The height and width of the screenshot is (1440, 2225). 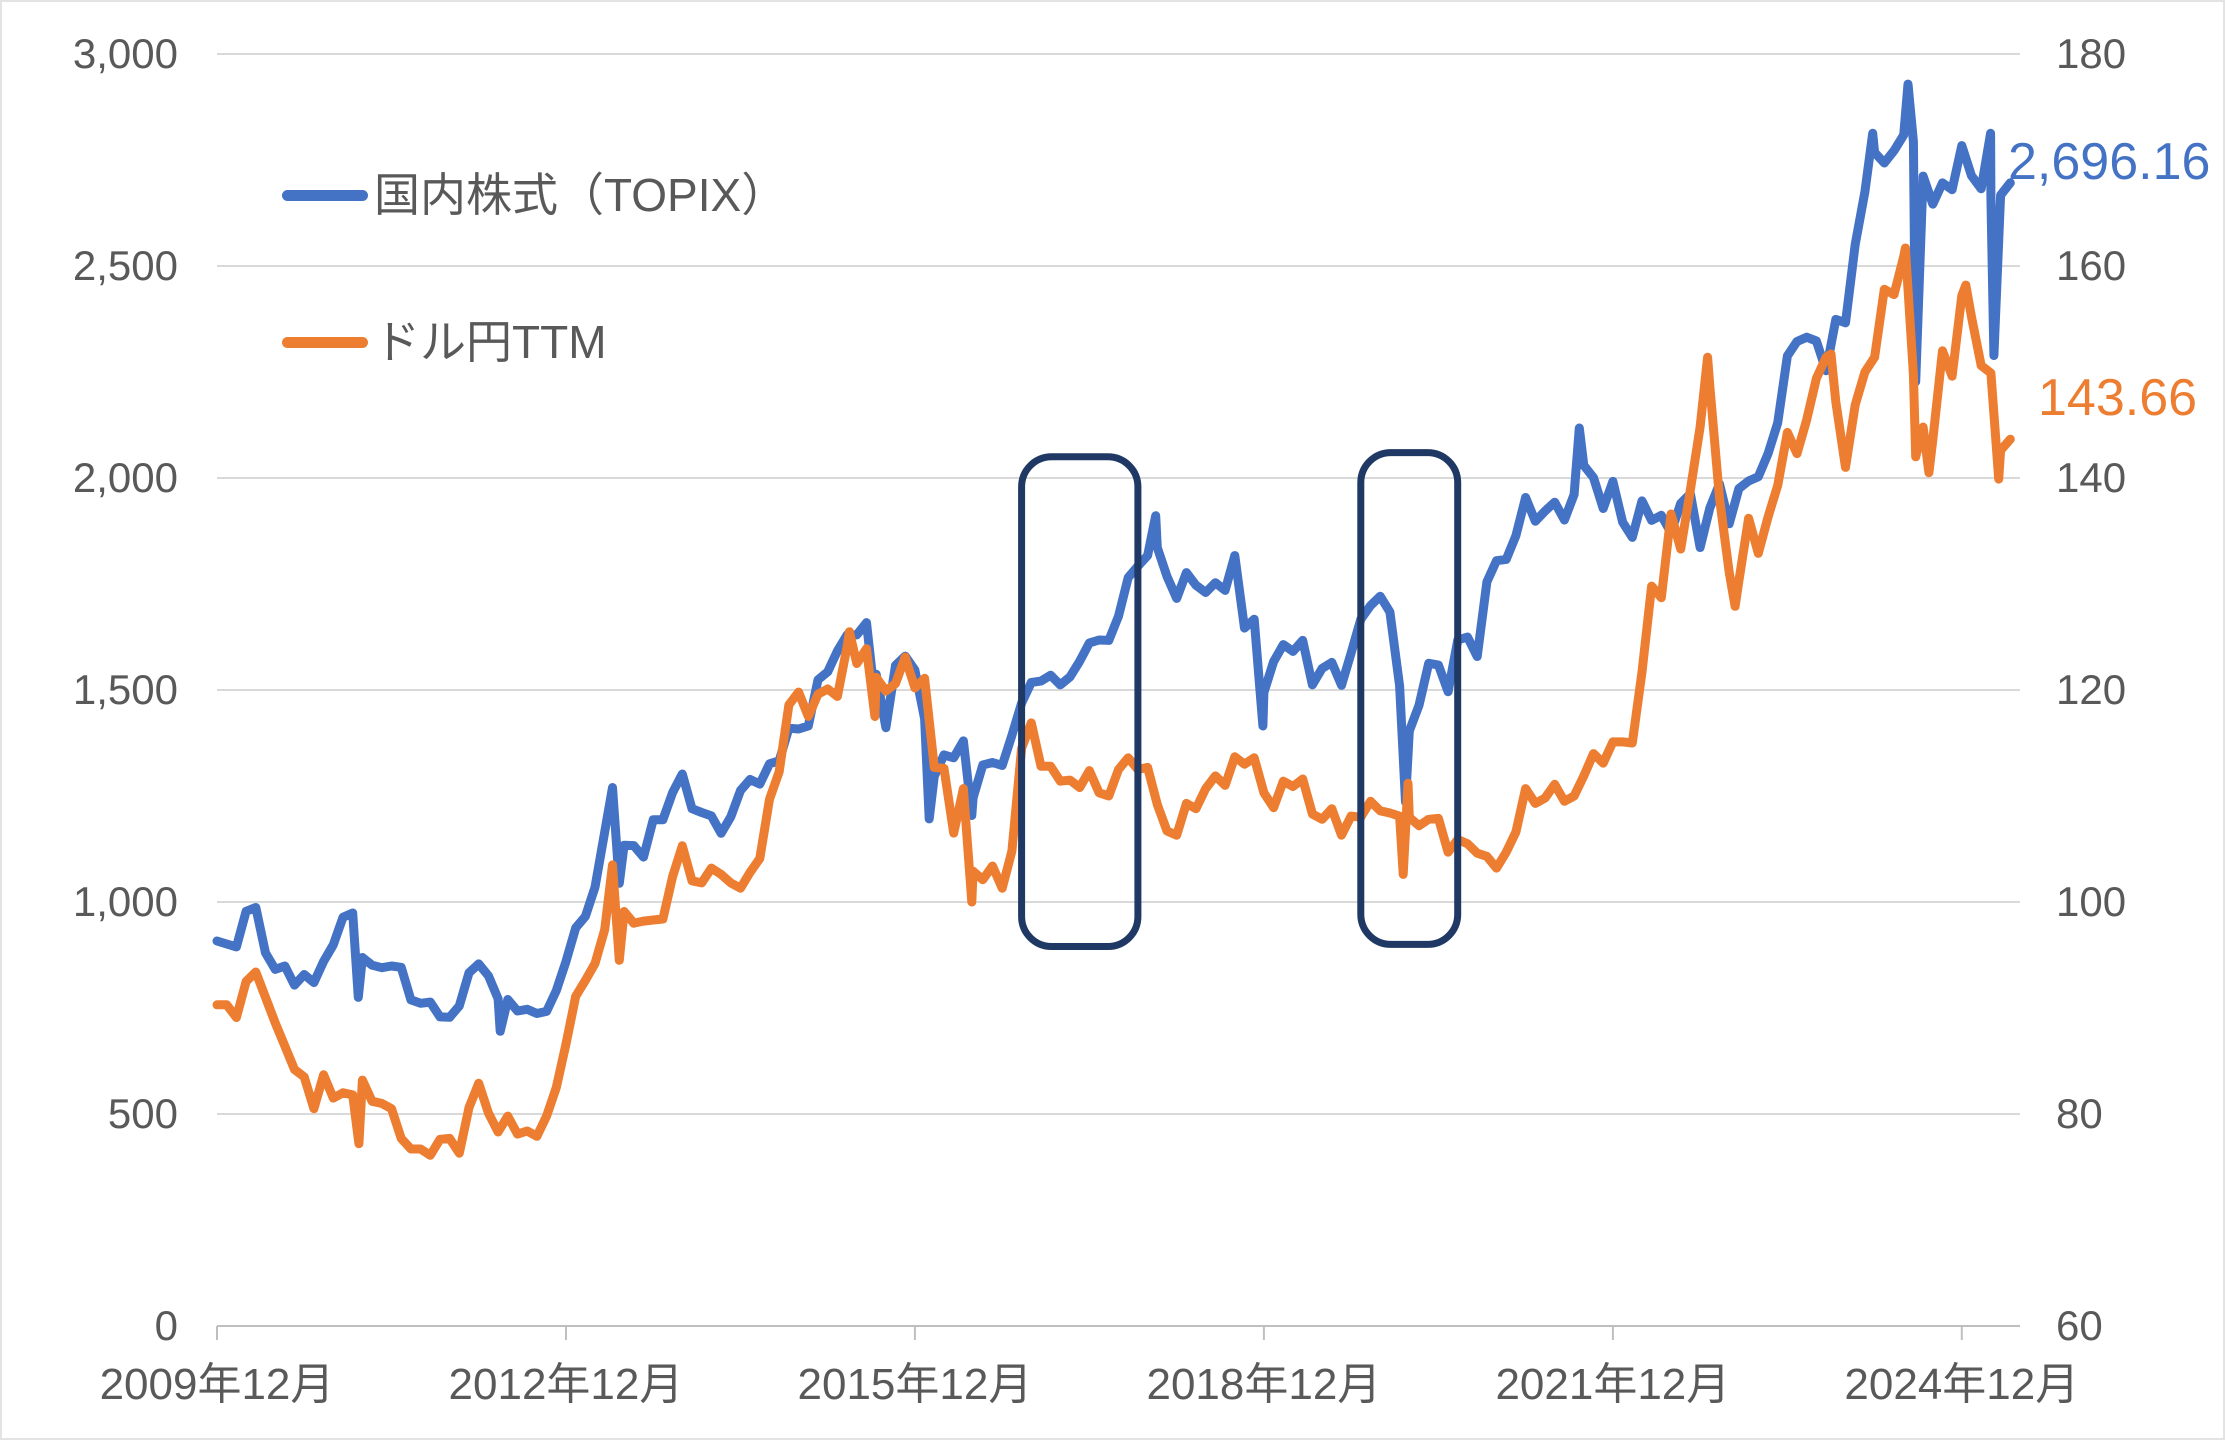 What do you see at coordinates (2109, 162) in the screenshot?
I see `data-label-topix-last-value: 2,696.16` at bounding box center [2109, 162].